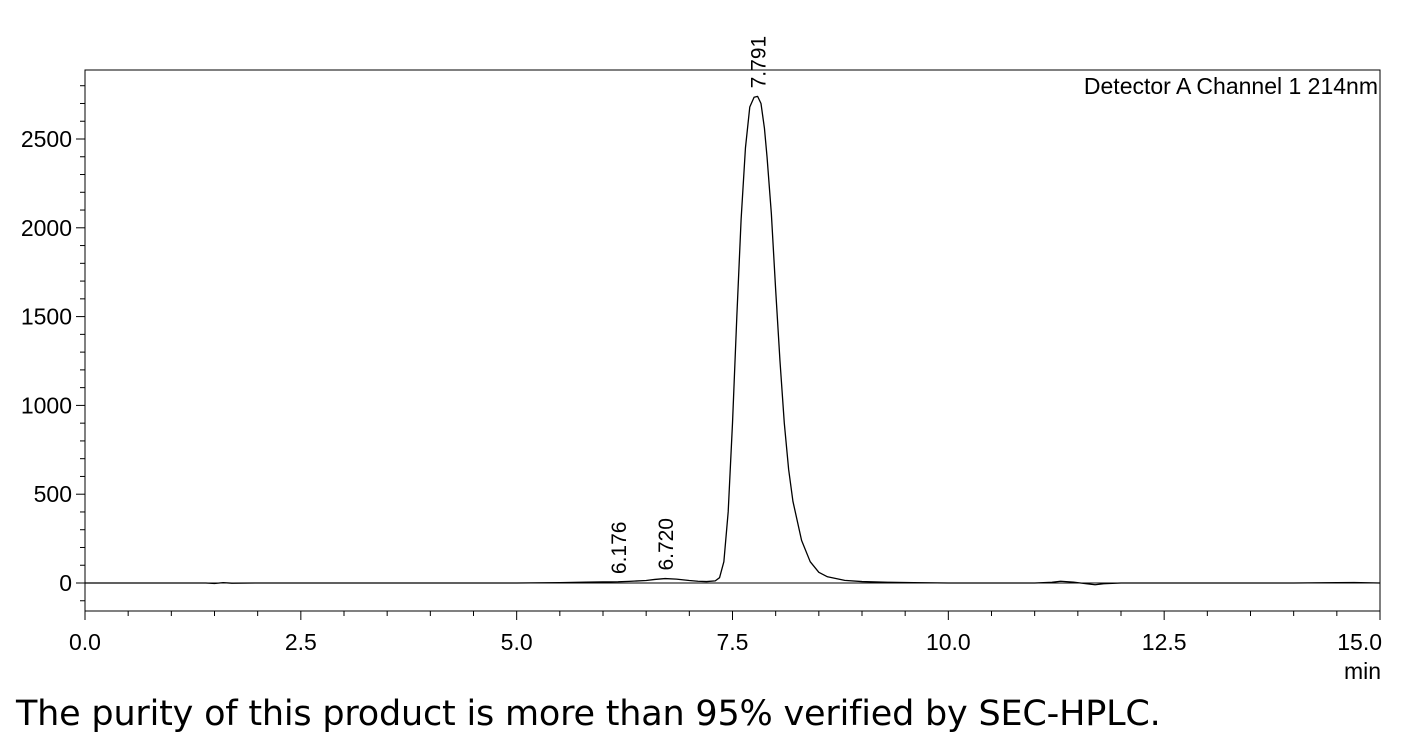  Describe the element at coordinates (733, 642) in the screenshot. I see `x-tick-label: 7.5` at that location.